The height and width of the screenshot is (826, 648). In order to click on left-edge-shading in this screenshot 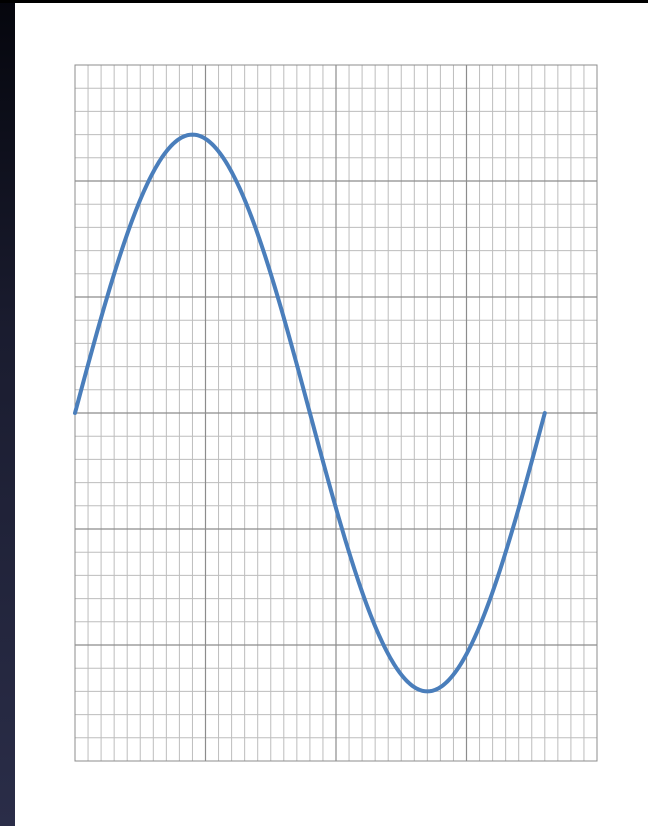, I will do `click(7, 413)`.